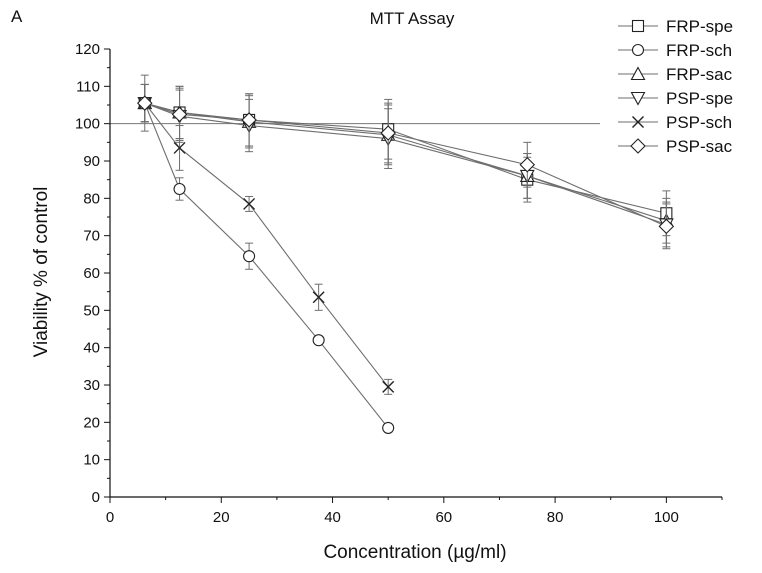 The height and width of the screenshot is (573, 762). What do you see at coordinates (96, 497) in the screenshot?
I see `y-tick-label: 0` at bounding box center [96, 497].